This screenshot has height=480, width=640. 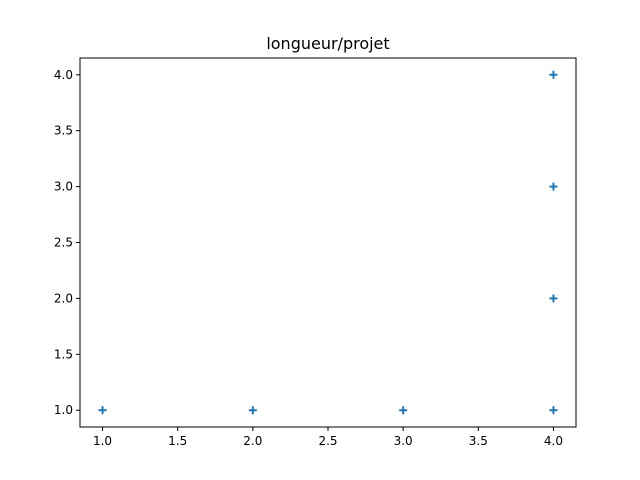 I want to click on y-tick-label: 3.5, so click(x=63, y=131).